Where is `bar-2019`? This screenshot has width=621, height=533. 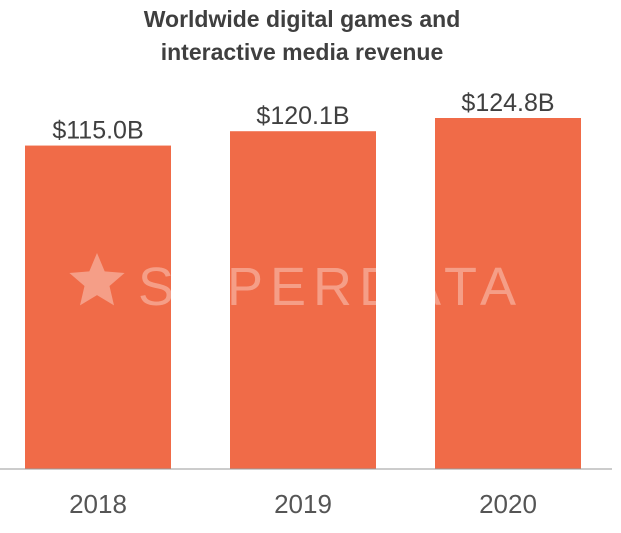
bar-2019 is located at coordinates (303, 300).